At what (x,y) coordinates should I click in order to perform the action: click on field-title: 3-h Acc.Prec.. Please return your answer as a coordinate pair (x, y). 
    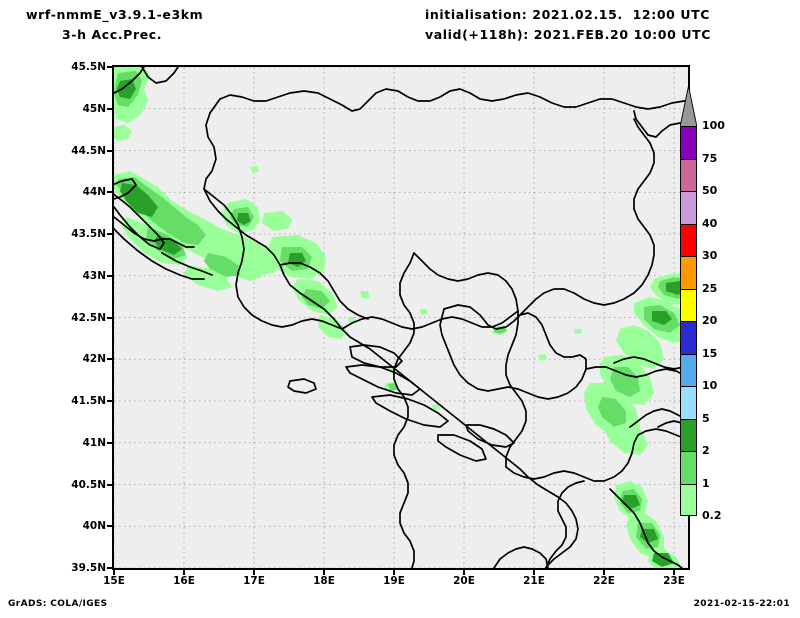
    Looking at the image, I should click on (112, 34).